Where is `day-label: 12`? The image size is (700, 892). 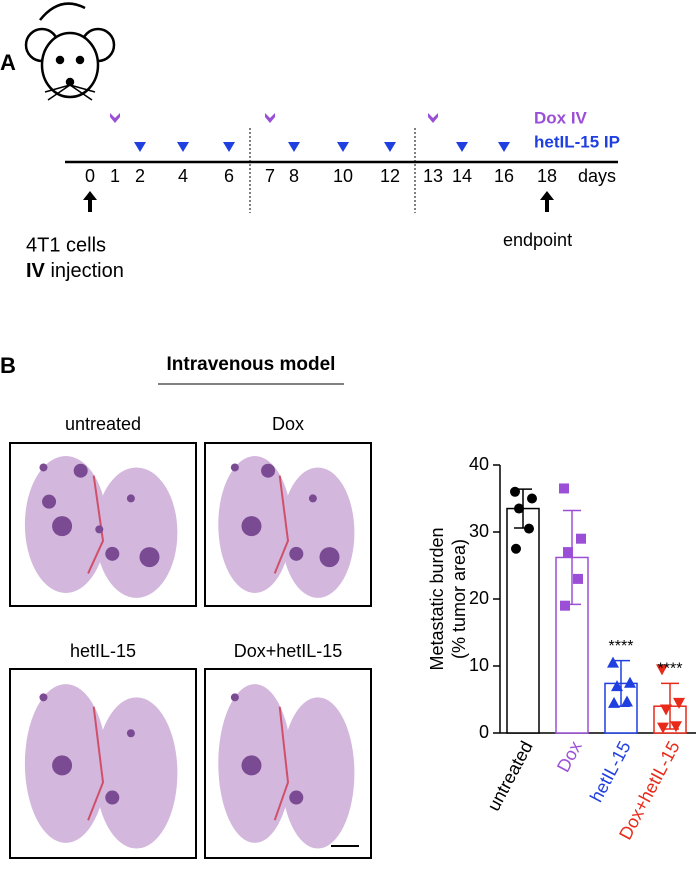
day-label: 12 is located at coordinates (390, 176).